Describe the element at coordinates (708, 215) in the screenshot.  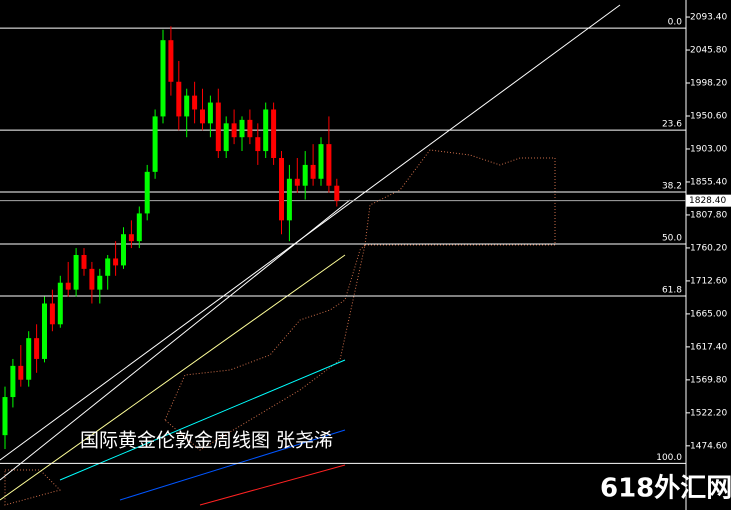
I see `y-tick-label: 1807.80` at that location.